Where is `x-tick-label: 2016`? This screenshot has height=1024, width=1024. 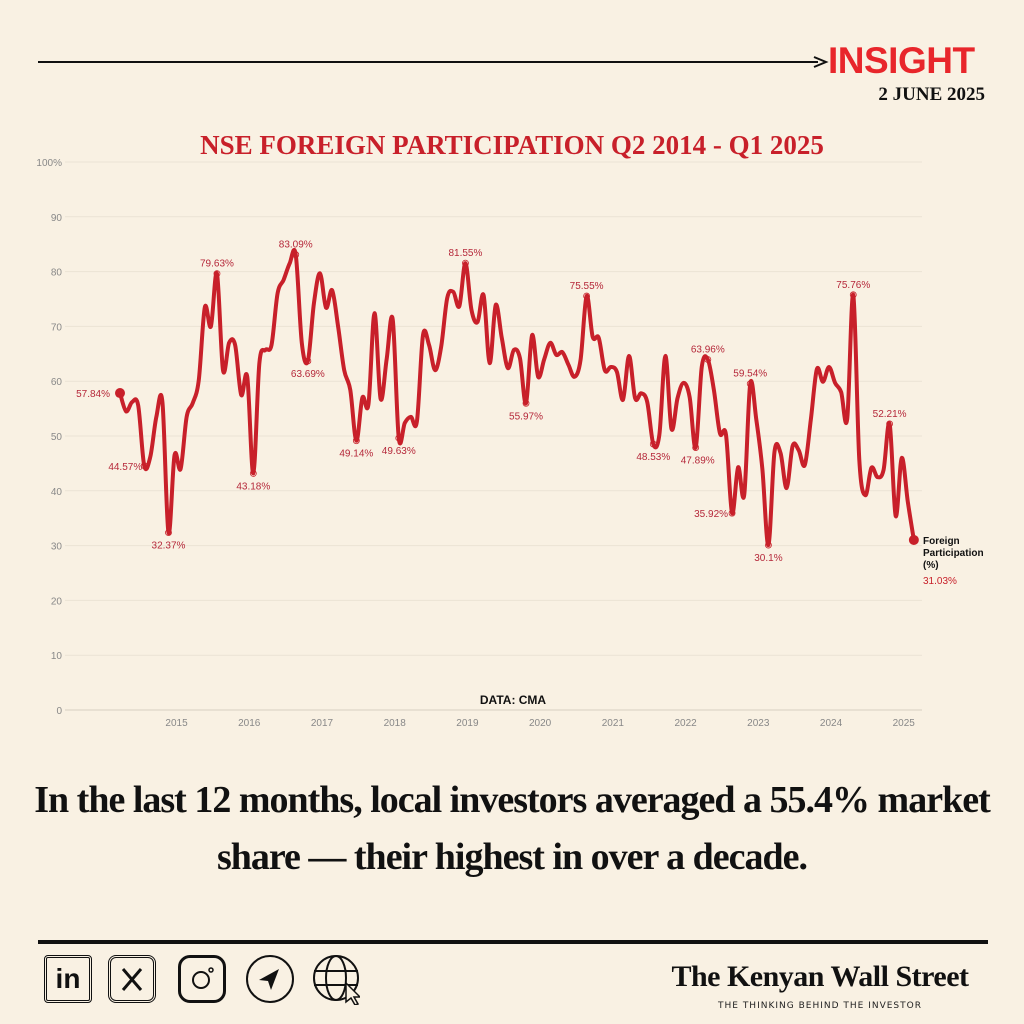
x-tick-label: 2016 is located at coordinates (249, 723).